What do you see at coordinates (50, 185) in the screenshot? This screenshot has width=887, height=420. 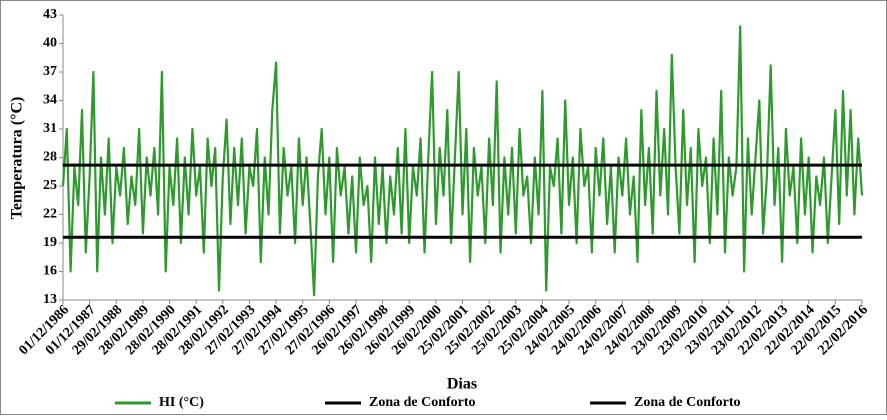 I see `y-tick-label: 25` at bounding box center [50, 185].